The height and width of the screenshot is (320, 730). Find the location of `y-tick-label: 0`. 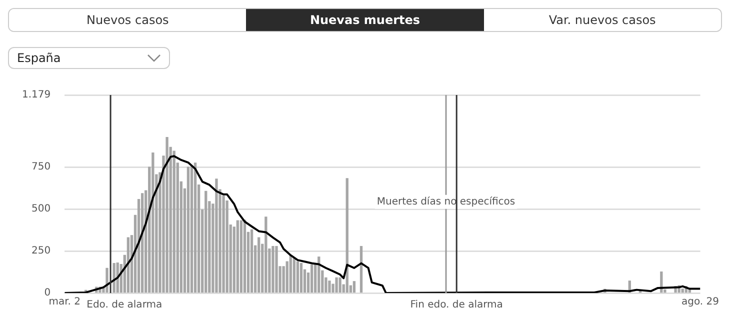

y-tick-label: 0 is located at coordinates (47, 293).